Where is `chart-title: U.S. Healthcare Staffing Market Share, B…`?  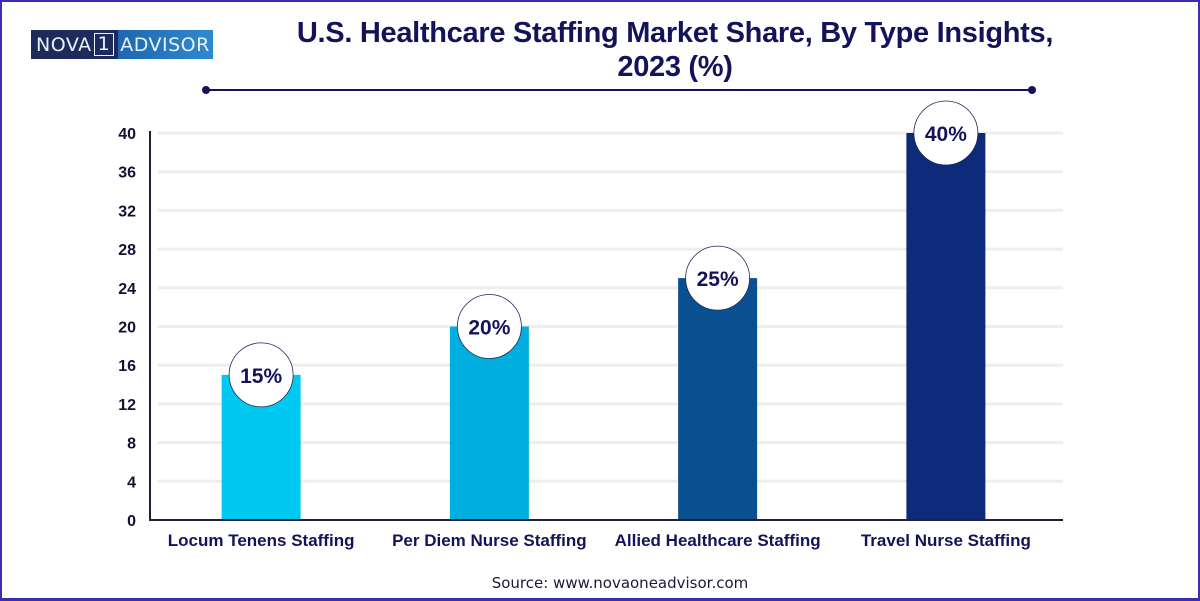
chart-title: U.S. Healthcare Staffing Market Share, B… is located at coordinates (675, 50).